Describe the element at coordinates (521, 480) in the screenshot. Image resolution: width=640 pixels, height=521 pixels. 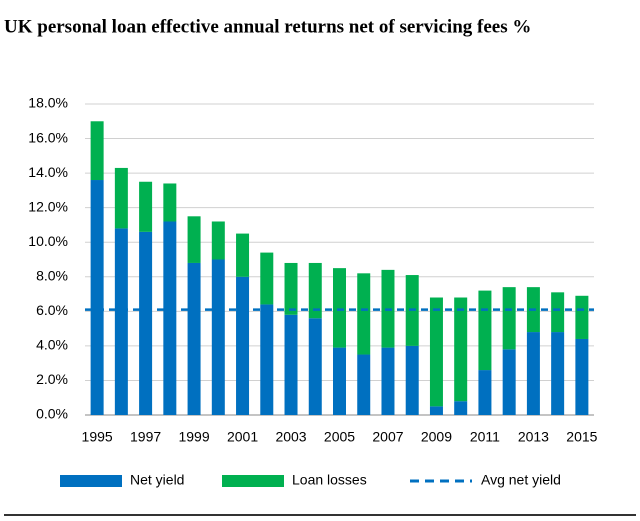
I see `legend-label: Avg net yield` at that location.